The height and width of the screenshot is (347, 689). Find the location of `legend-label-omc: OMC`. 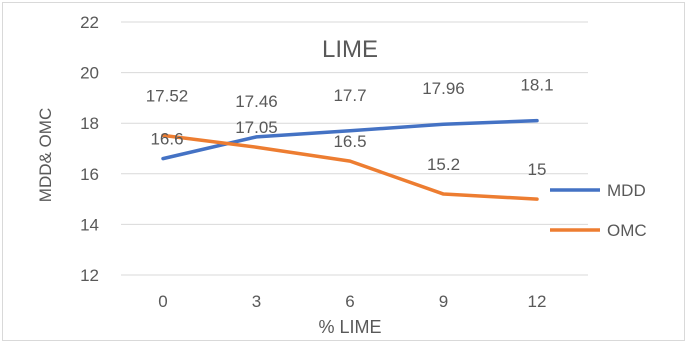

legend-label-omc: OMC is located at coordinates (627, 230).